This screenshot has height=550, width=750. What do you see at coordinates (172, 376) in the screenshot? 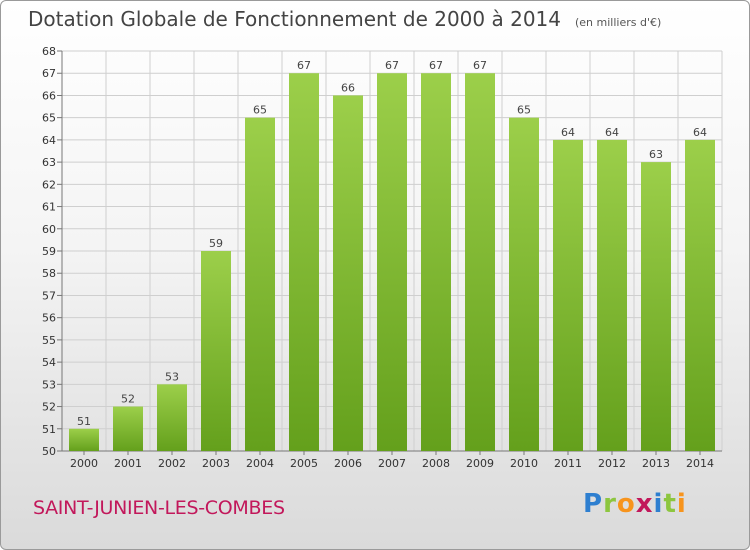
I see `data-label: 53` at bounding box center [172, 376].